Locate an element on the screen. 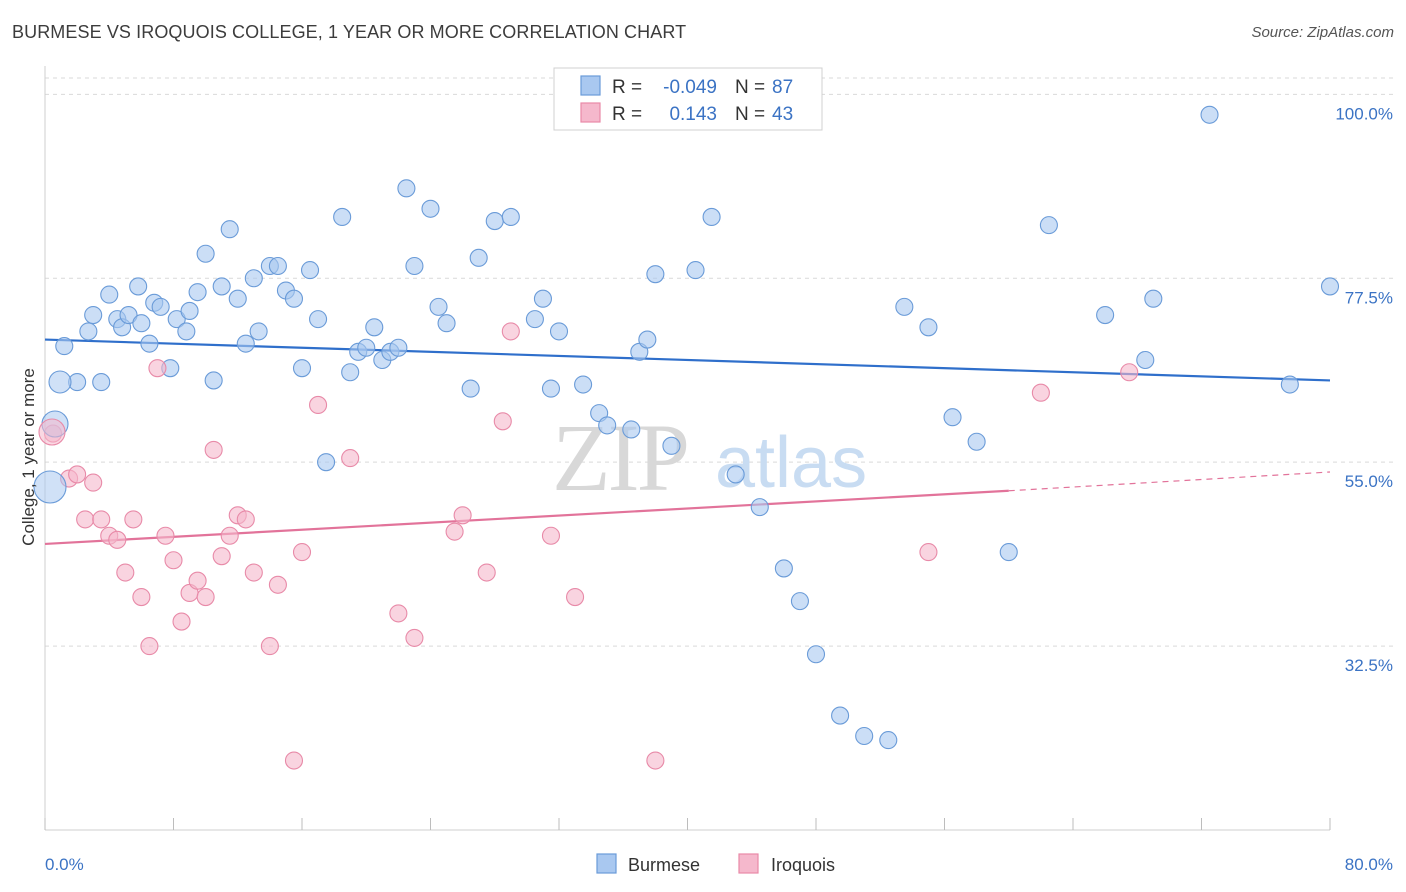 Image resolution: width=1406 pixels, height=892 pixels. trend-line-burmese is located at coordinates (687, 360).